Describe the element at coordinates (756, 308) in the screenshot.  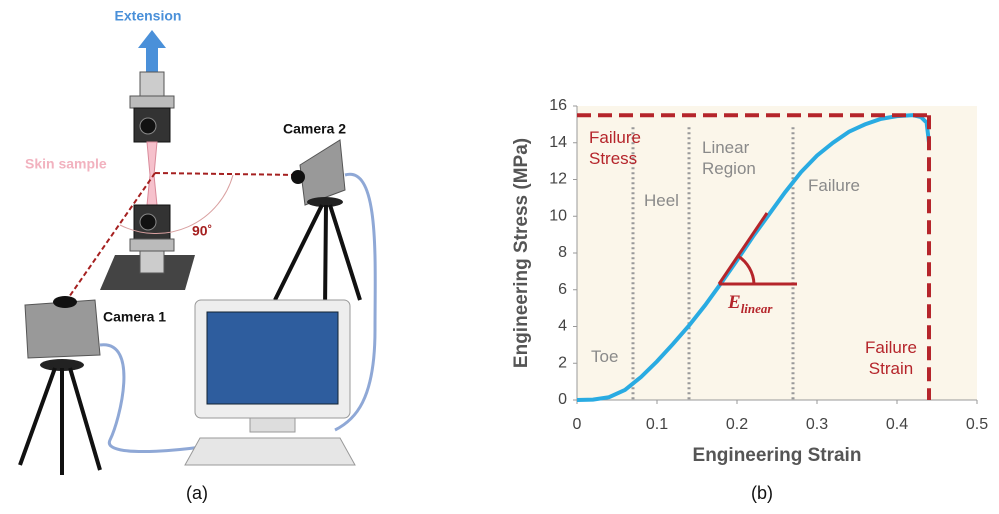
I see `modulus-subscript: linear` at that location.